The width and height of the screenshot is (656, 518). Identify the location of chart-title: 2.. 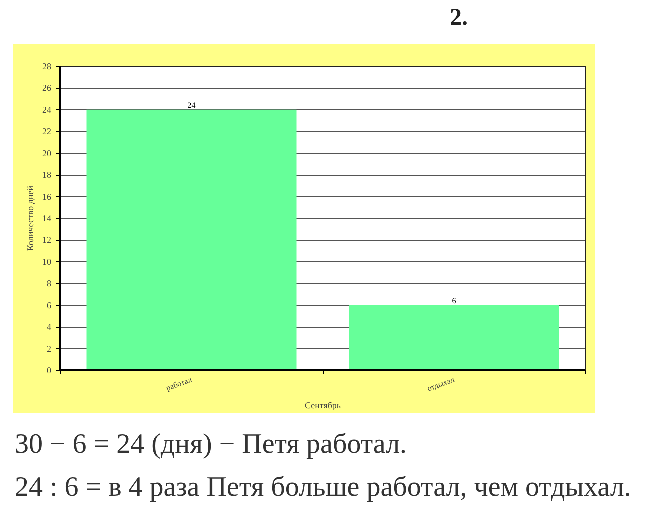
(459, 18).